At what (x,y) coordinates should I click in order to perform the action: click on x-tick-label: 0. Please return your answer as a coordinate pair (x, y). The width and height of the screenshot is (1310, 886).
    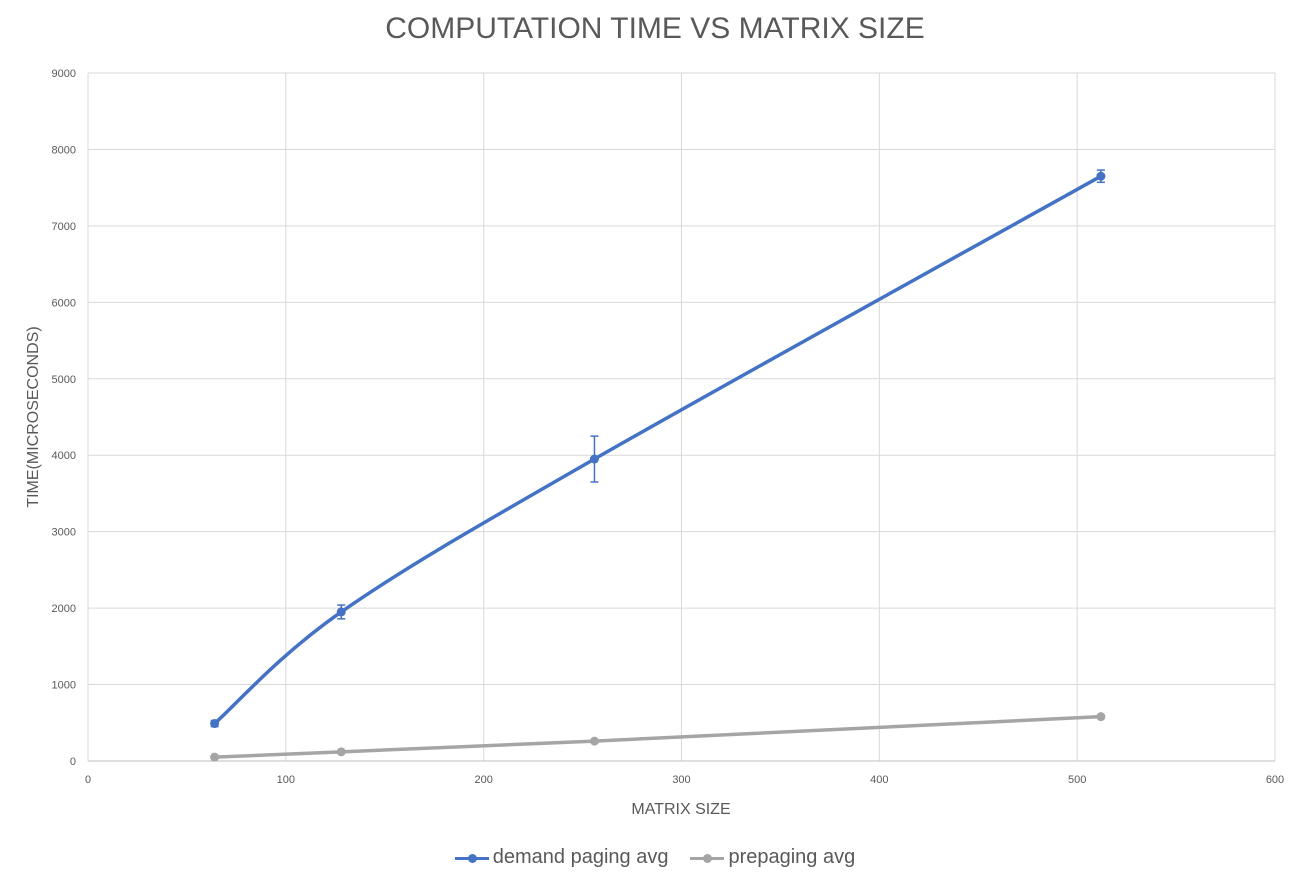
    Looking at the image, I should click on (88, 780).